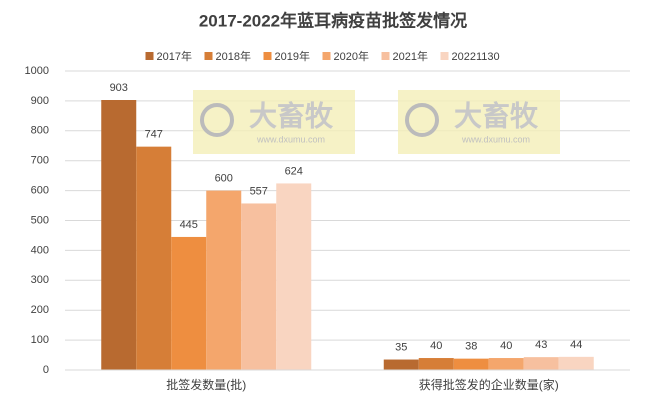 The image size is (667, 409). What do you see at coordinates (40, 131) in the screenshot?
I see `y-tick-label: 800` at bounding box center [40, 131].